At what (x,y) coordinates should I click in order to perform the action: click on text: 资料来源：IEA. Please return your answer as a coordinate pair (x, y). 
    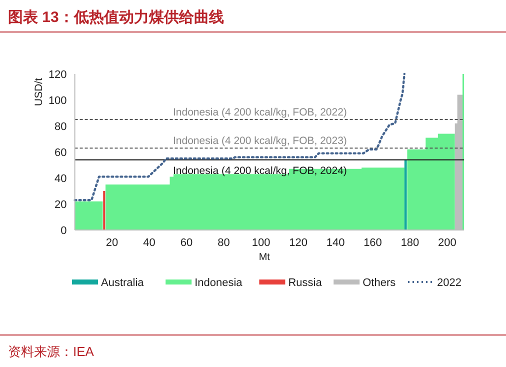
    Looking at the image, I should click on (51, 351).